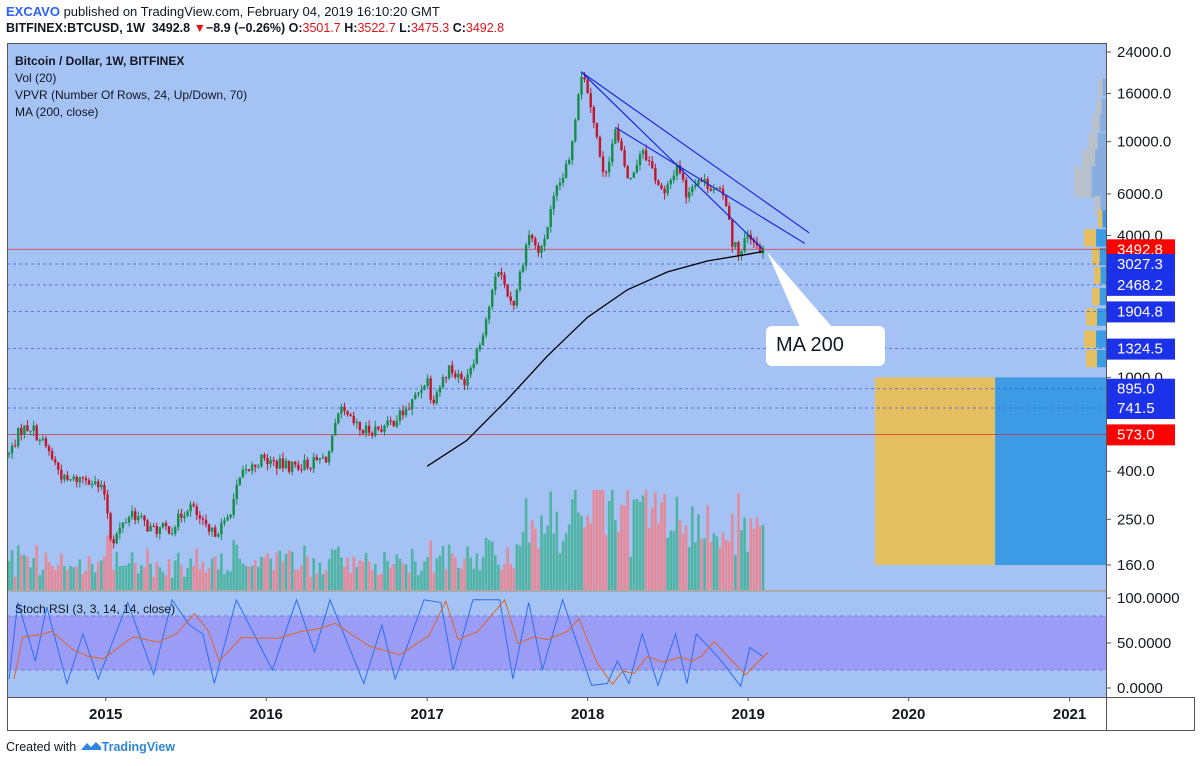  I want to click on price-label-text: 573.0, so click(1136, 434).